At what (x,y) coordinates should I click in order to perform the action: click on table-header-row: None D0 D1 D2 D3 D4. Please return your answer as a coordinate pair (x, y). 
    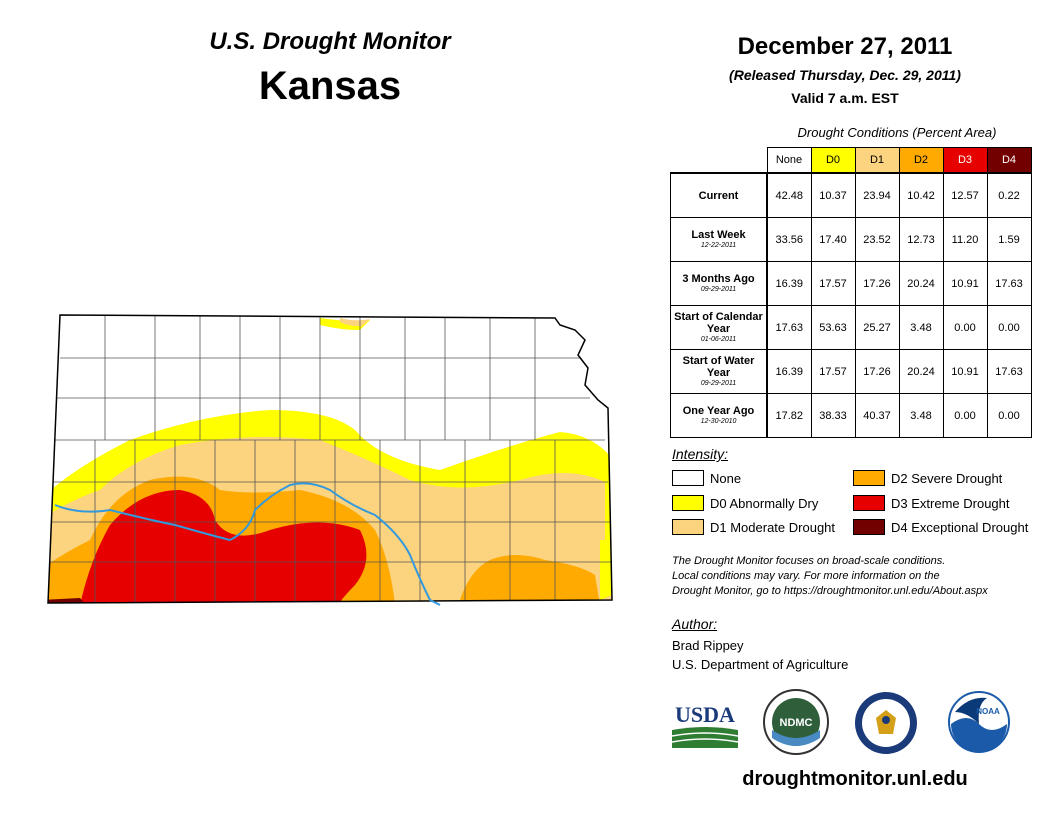
    Looking at the image, I should click on (851, 160).